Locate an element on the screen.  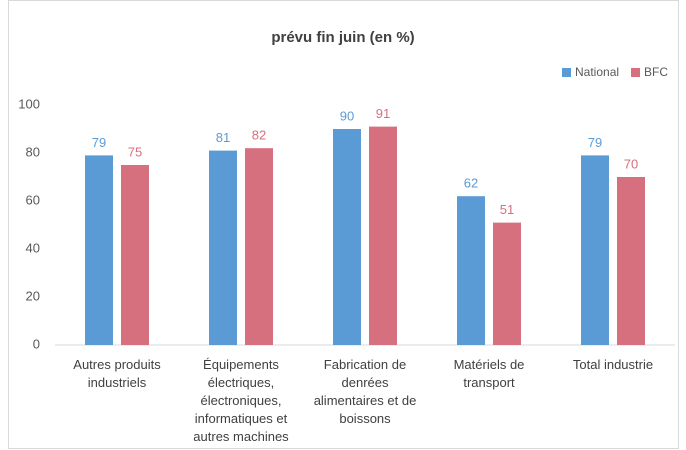
y-tick-label: 40 is located at coordinates (33, 247).